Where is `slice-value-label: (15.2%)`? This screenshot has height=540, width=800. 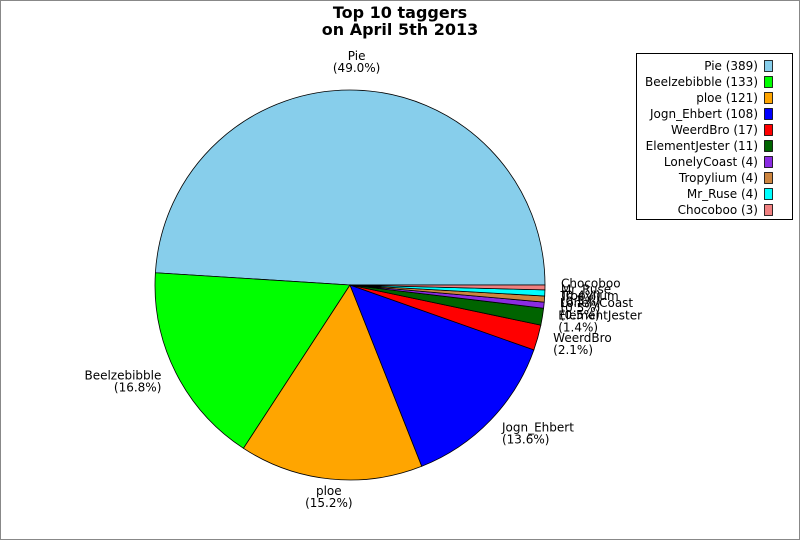
slice-value-label: (15.2%) is located at coordinates (328, 503).